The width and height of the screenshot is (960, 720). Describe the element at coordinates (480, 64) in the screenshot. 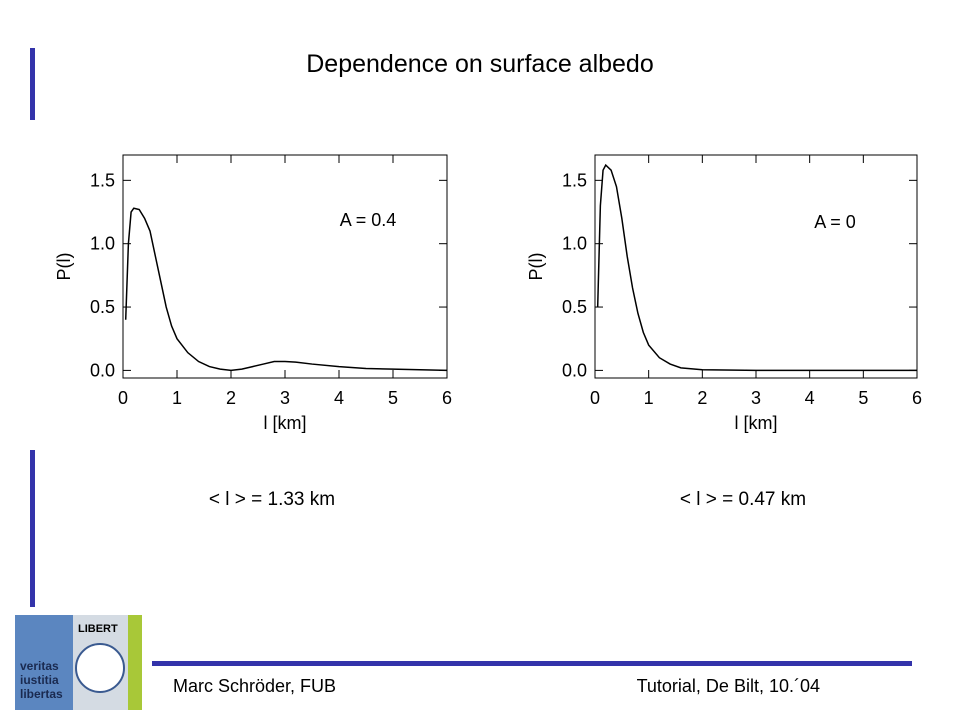

I see `slide-title: Dependence on surface albedo` at that location.